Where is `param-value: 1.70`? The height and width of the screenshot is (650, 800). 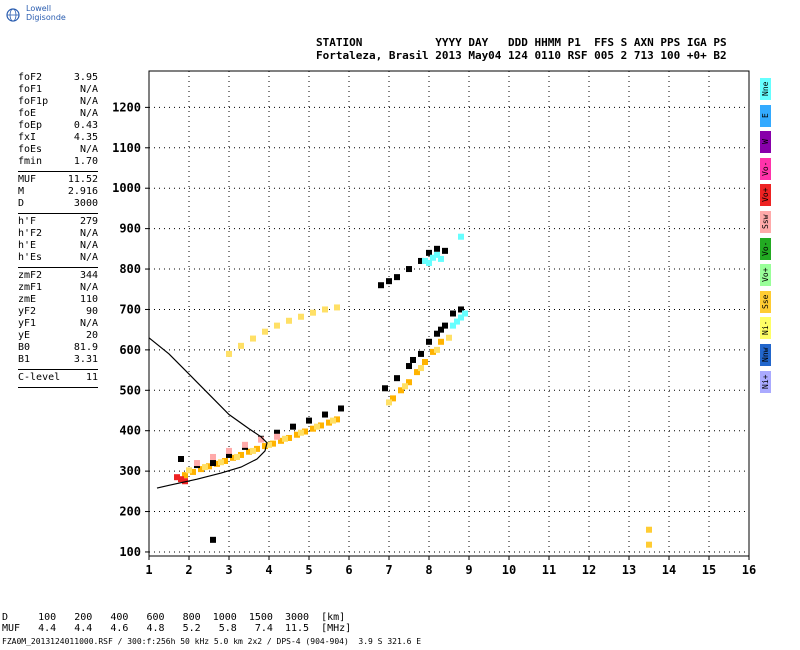
param-value: 1.70 is located at coordinates (85, 161).